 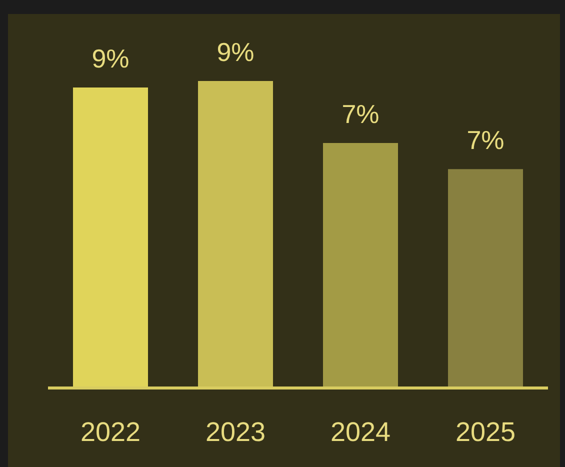 I want to click on x-tick-label: 2024, so click(x=360, y=432).